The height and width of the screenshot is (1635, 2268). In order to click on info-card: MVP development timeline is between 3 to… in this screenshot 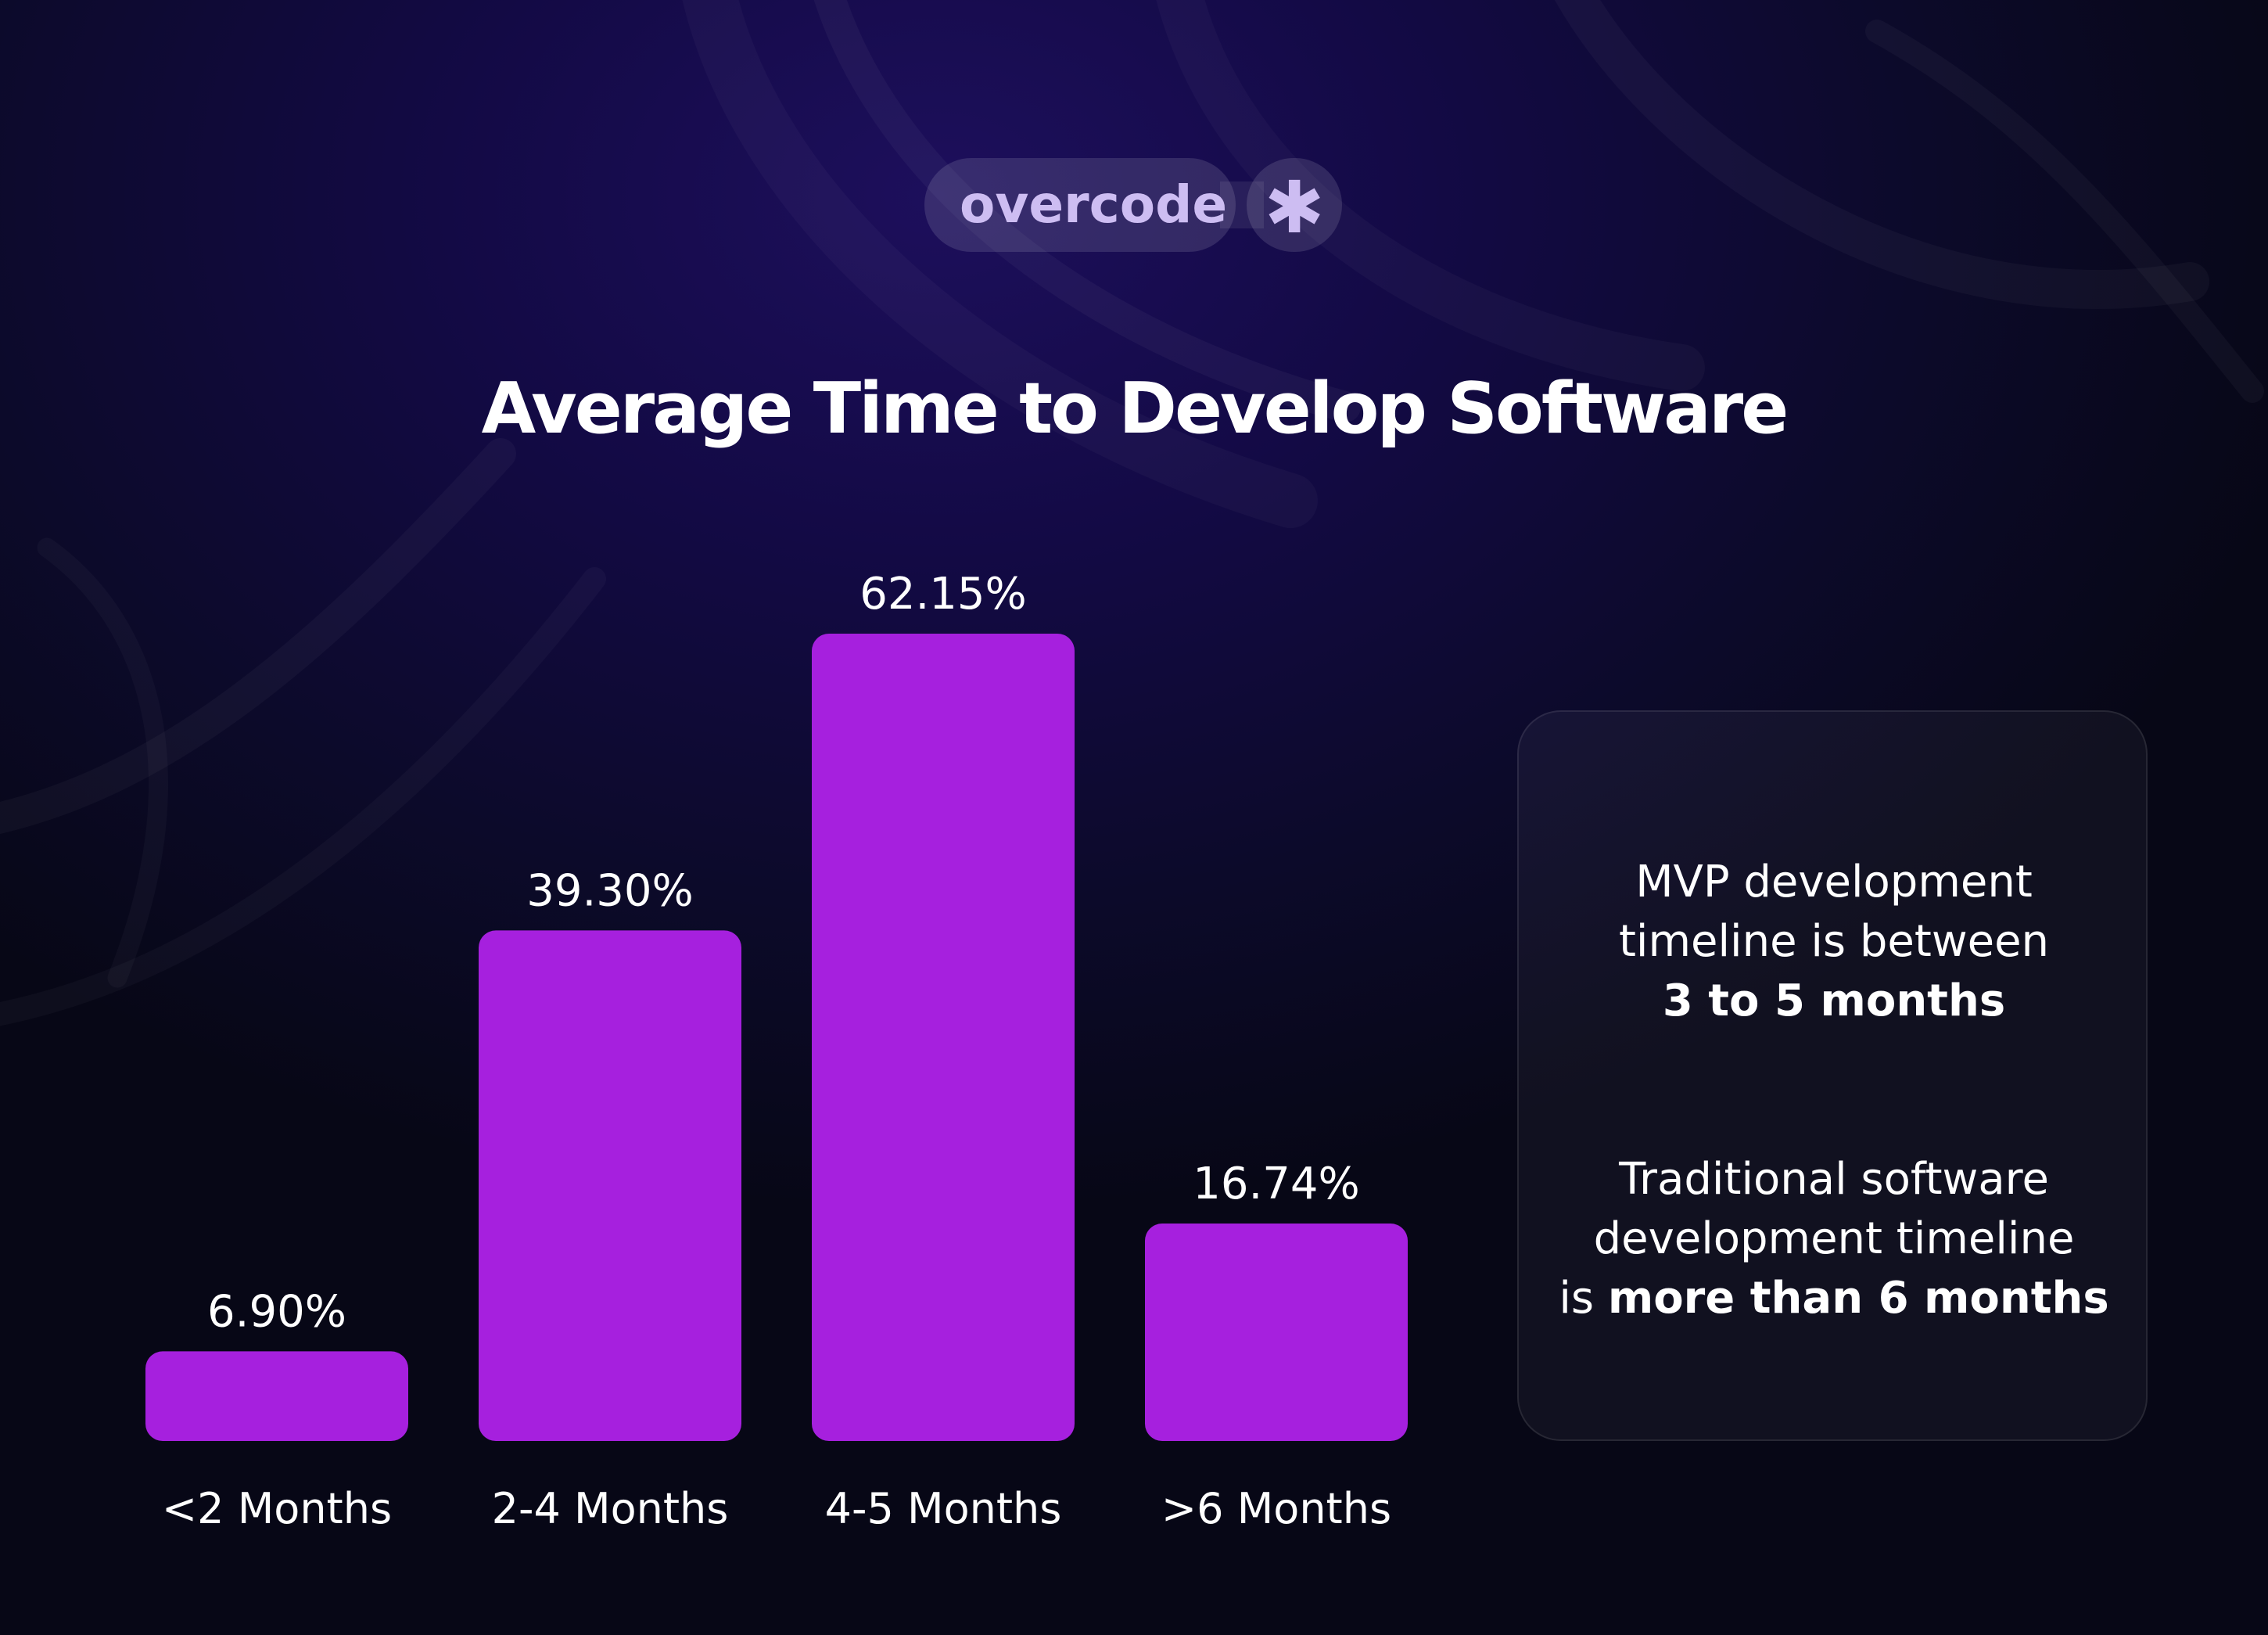, I will do `click(1833, 1075)`.